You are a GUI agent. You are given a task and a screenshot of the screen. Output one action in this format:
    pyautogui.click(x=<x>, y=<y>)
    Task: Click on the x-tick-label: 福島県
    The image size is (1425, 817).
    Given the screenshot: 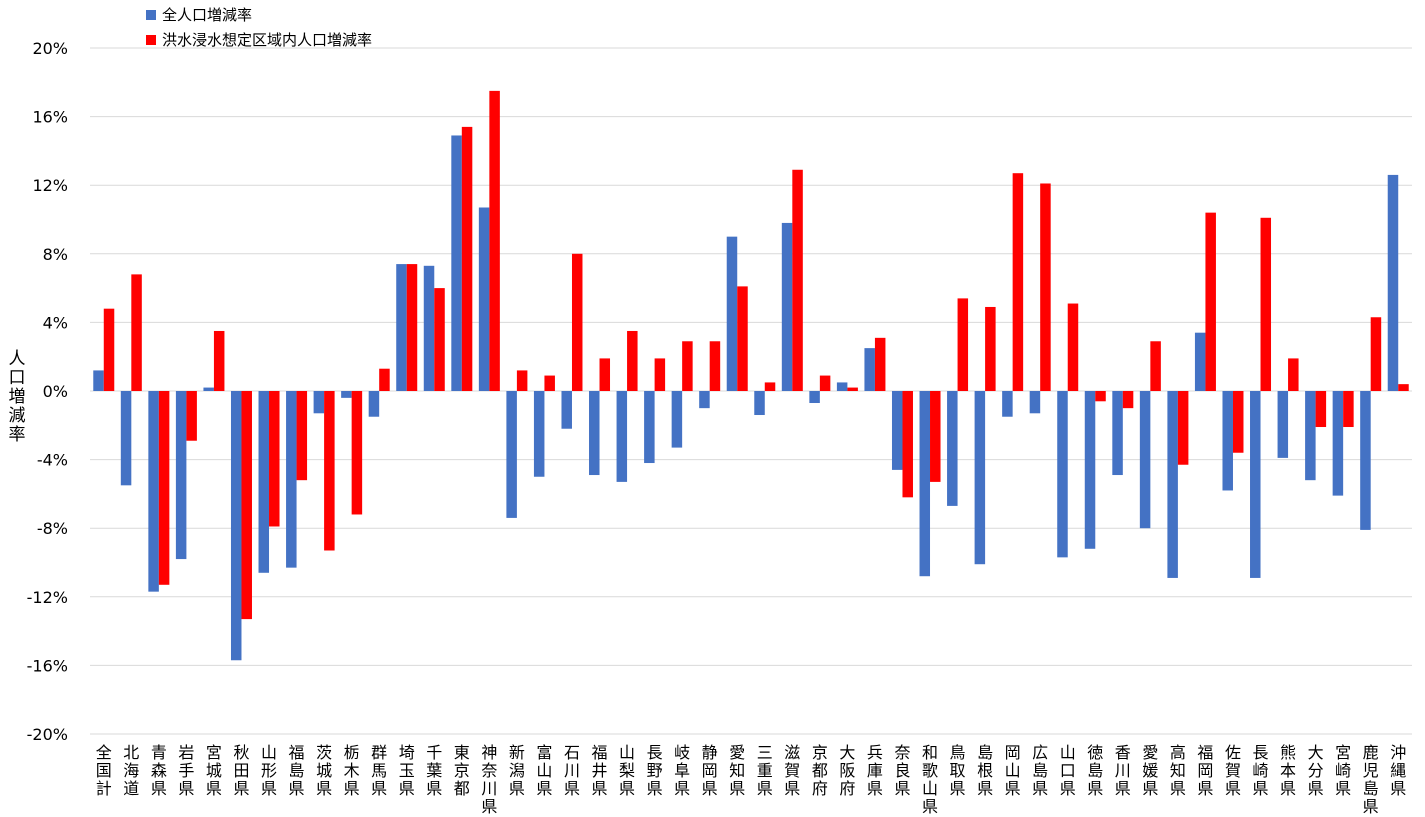 What is the action you would take?
    pyautogui.click(x=297, y=770)
    